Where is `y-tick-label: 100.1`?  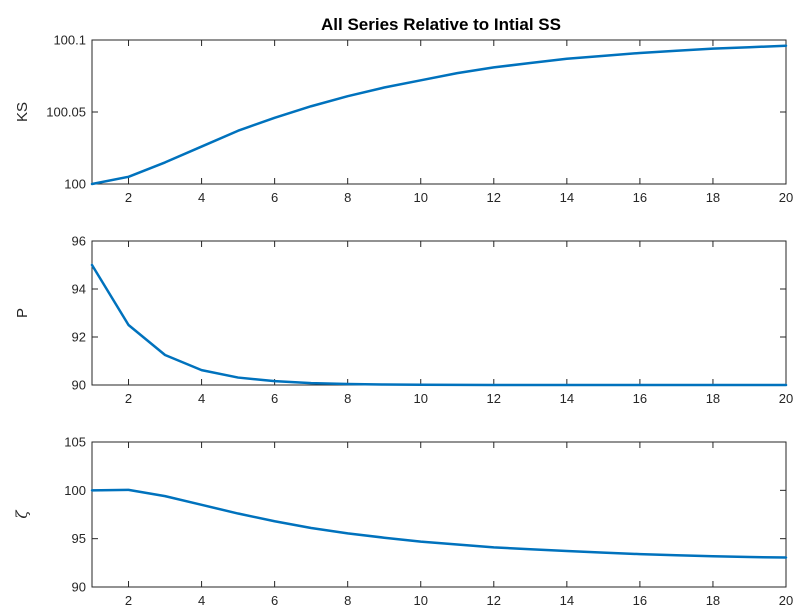
y-tick-label: 100.1 is located at coordinates (69, 40).